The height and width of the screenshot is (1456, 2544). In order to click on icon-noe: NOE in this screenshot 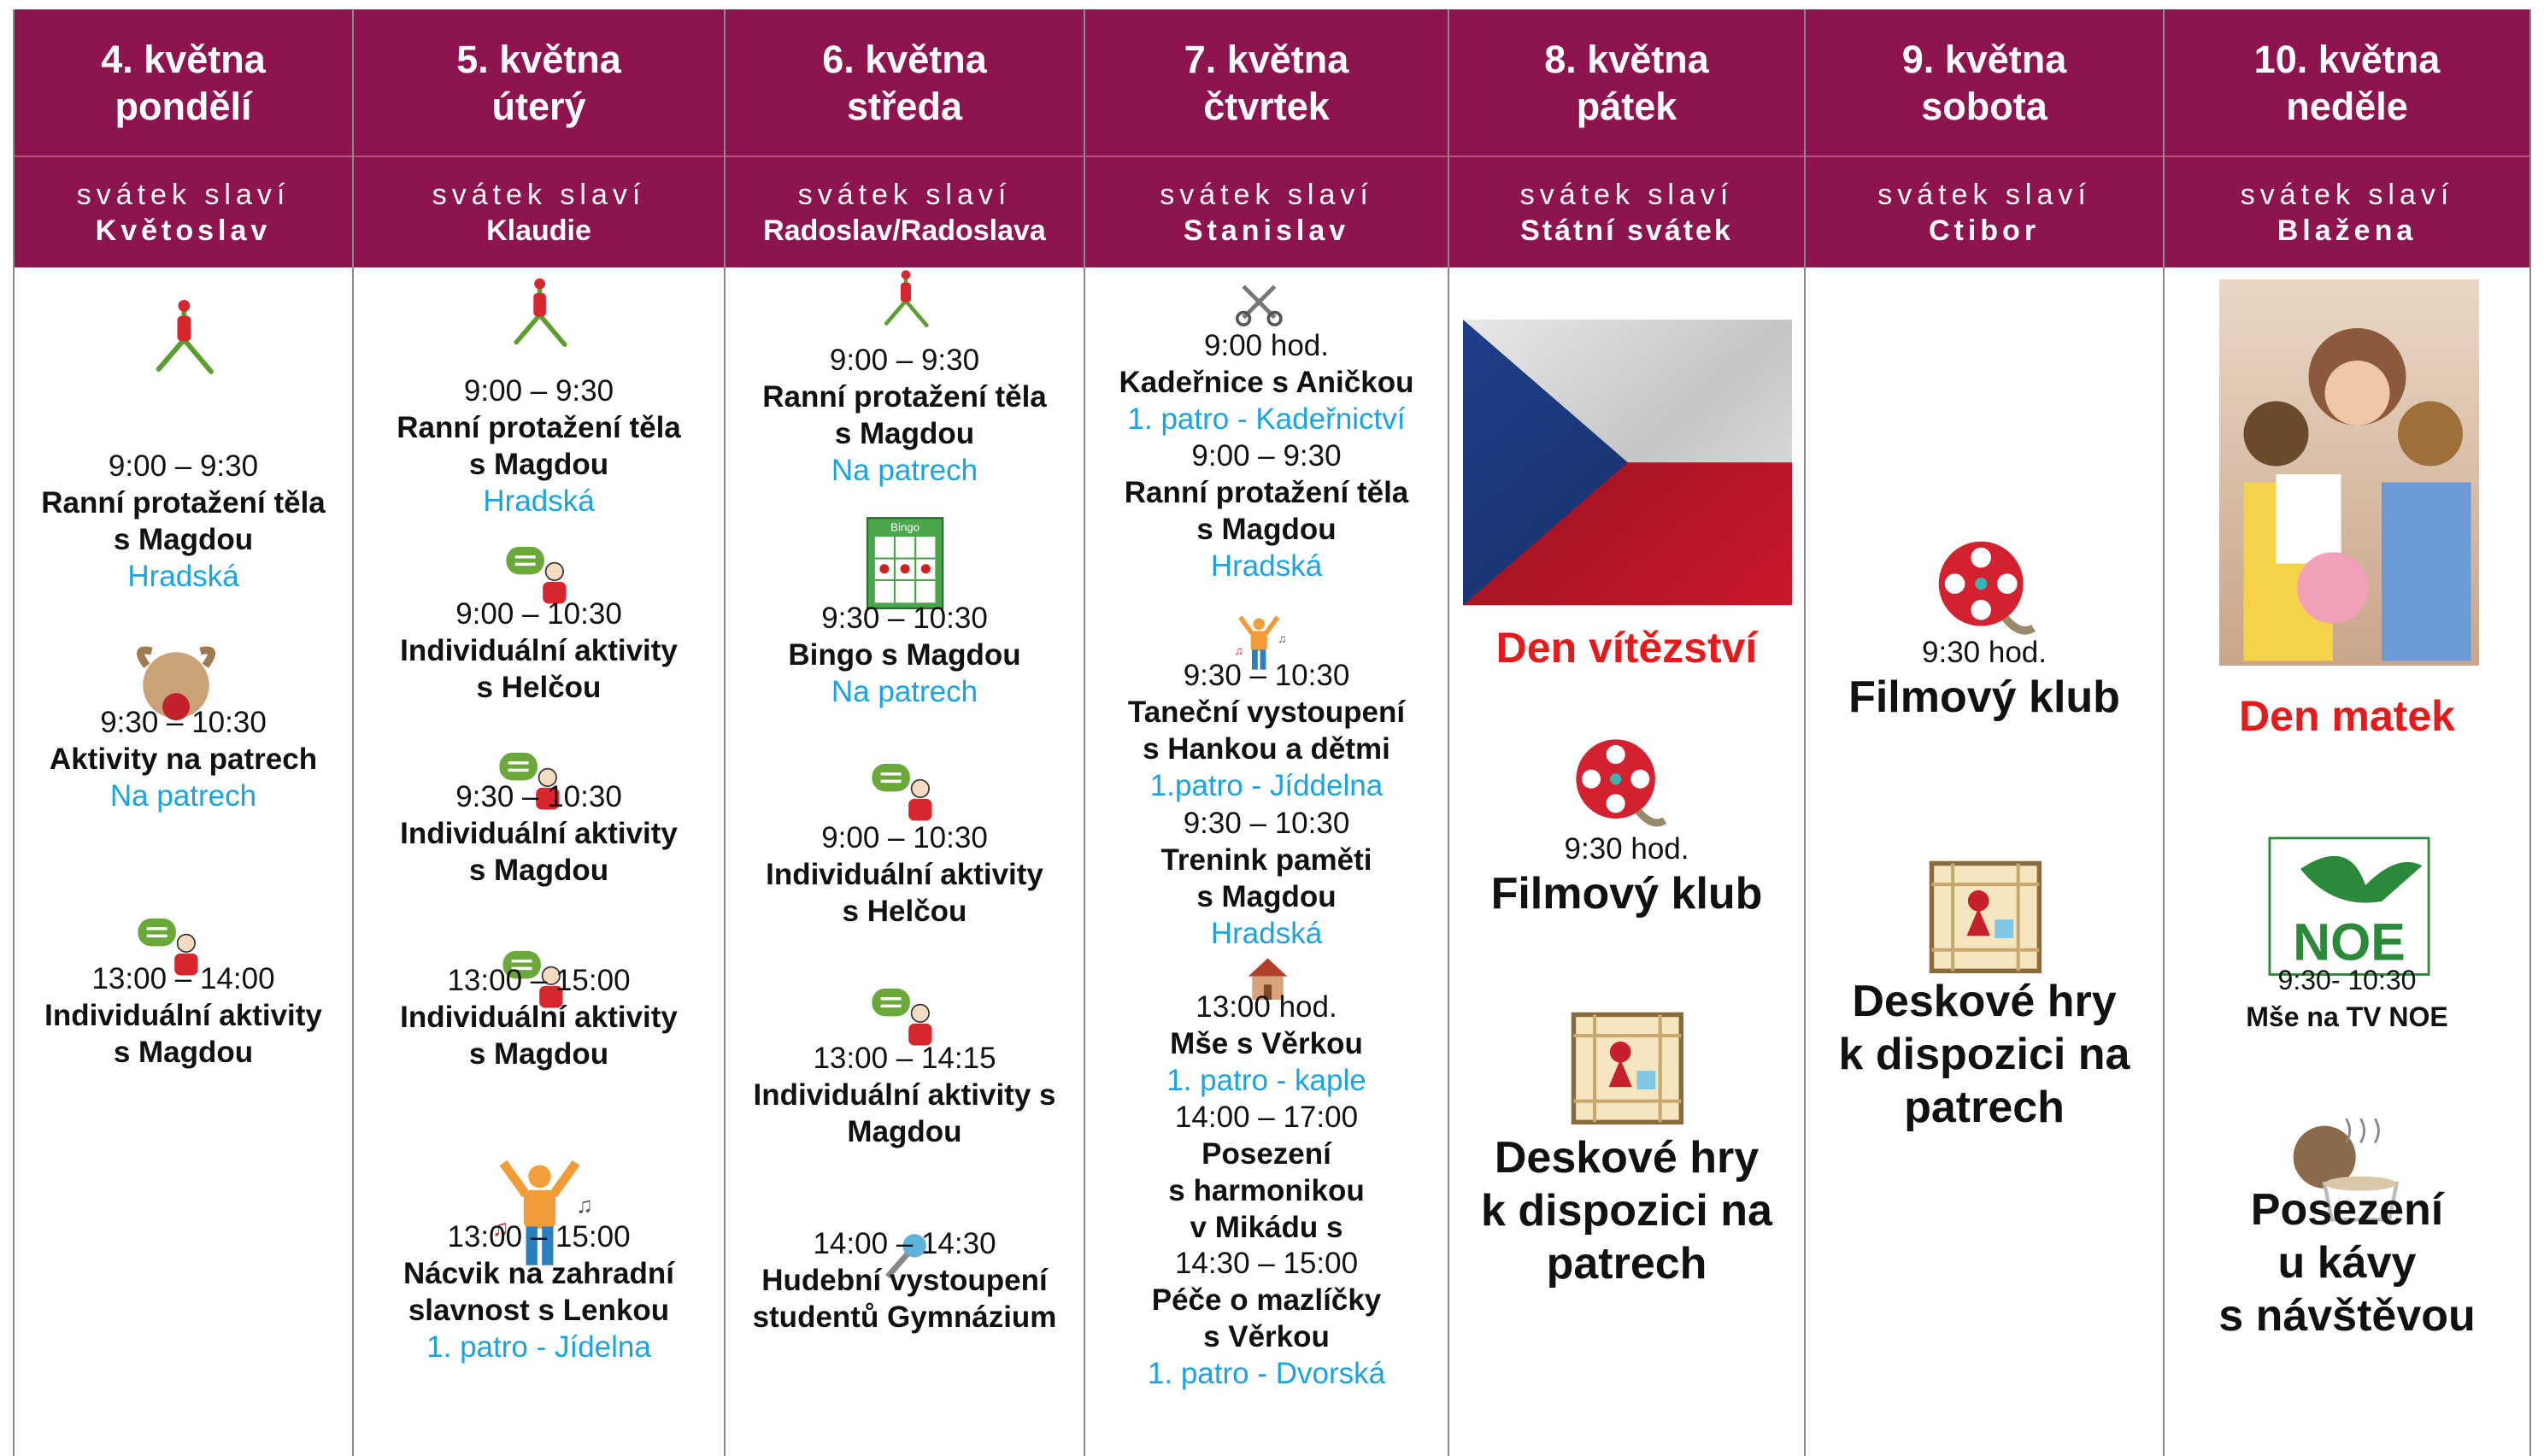, I will do `click(2348, 906)`.